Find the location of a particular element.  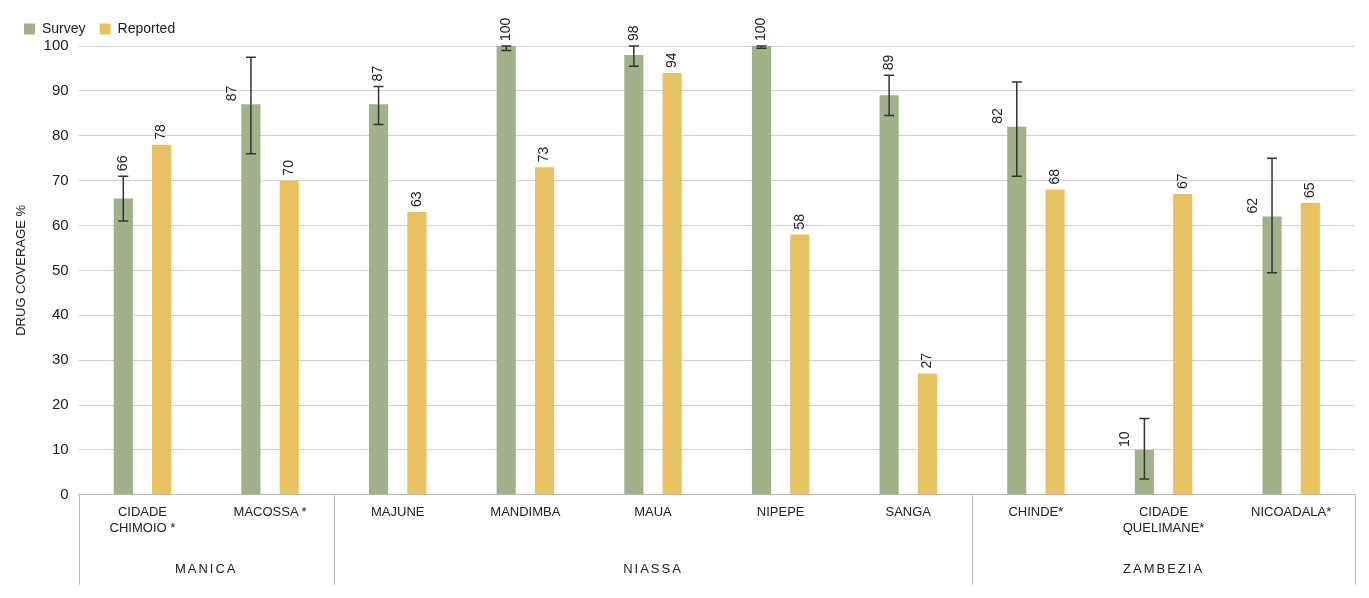

data-label: 68 is located at coordinates (1053, 176).